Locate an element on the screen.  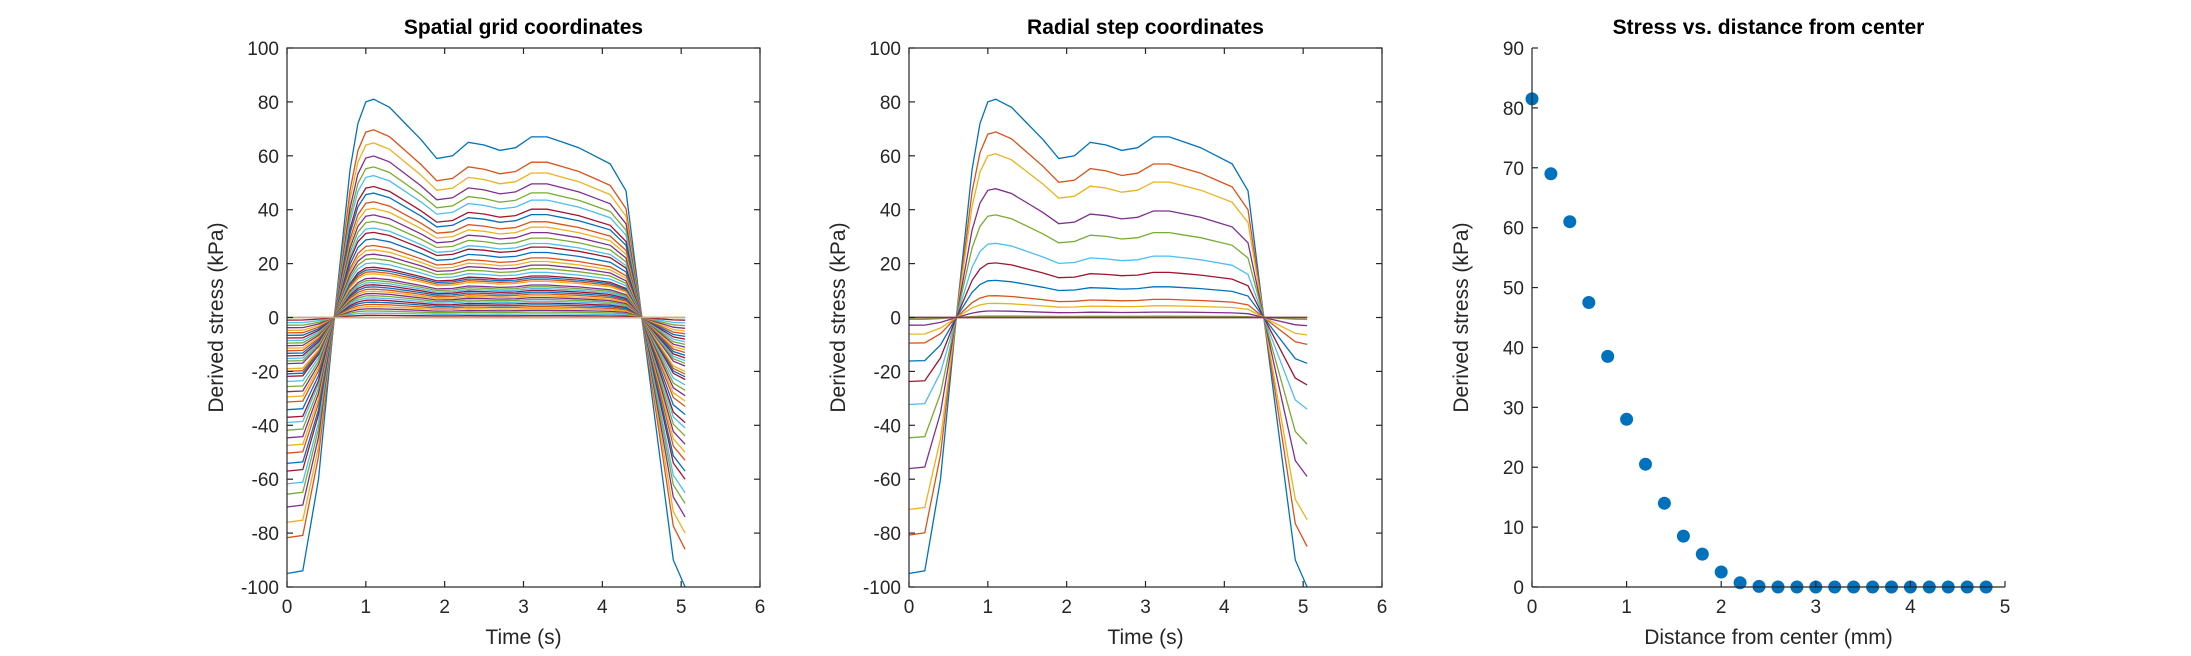
plot-data is located at coordinates (486, 343).